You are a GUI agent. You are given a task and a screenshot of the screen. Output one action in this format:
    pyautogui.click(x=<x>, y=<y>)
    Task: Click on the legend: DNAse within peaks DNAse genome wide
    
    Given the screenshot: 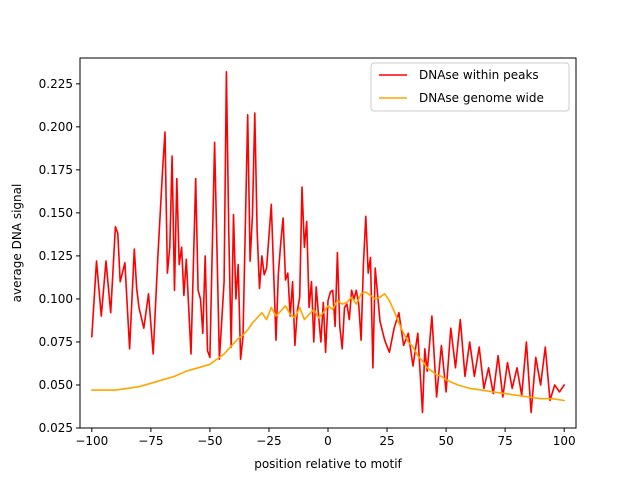 What is the action you would take?
    pyautogui.click(x=470, y=87)
    